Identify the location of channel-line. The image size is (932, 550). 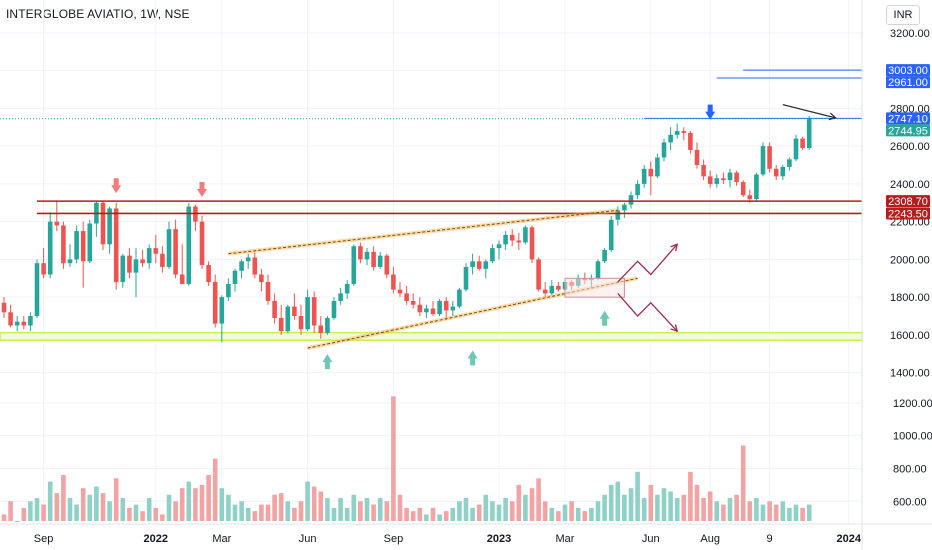
(423, 232).